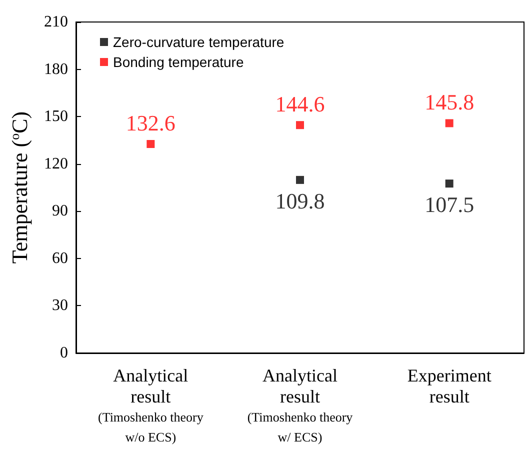 This screenshot has width=530, height=454. What do you see at coordinates (56, 69) in the screenshot?
I see `y-tick-label: 180` at bounding box center [56, 69].